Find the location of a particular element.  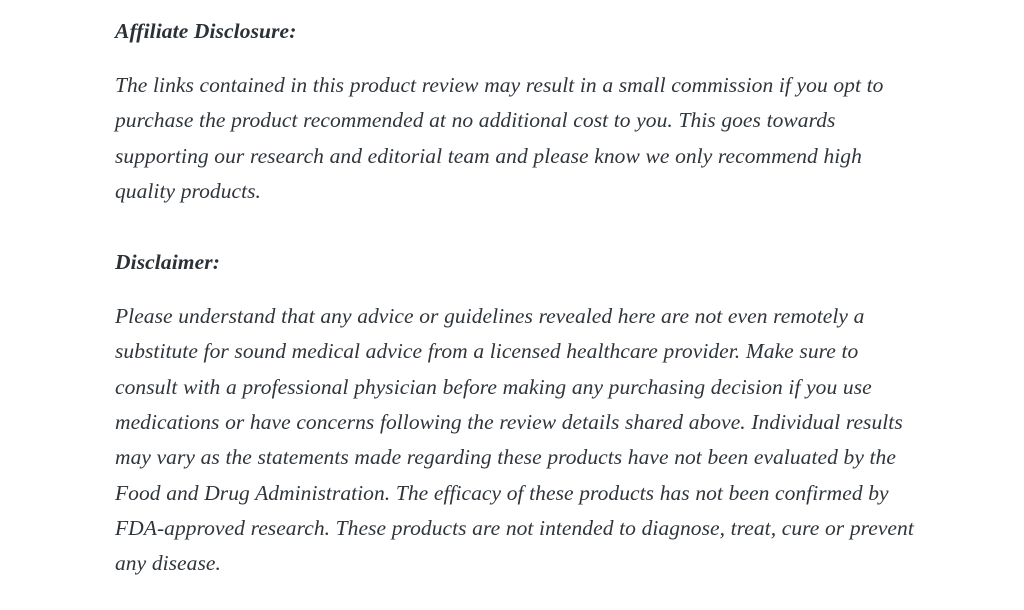

affiliate-disclosure-heading: Affiliate Disclosure: is located at coordinates (206, 31).